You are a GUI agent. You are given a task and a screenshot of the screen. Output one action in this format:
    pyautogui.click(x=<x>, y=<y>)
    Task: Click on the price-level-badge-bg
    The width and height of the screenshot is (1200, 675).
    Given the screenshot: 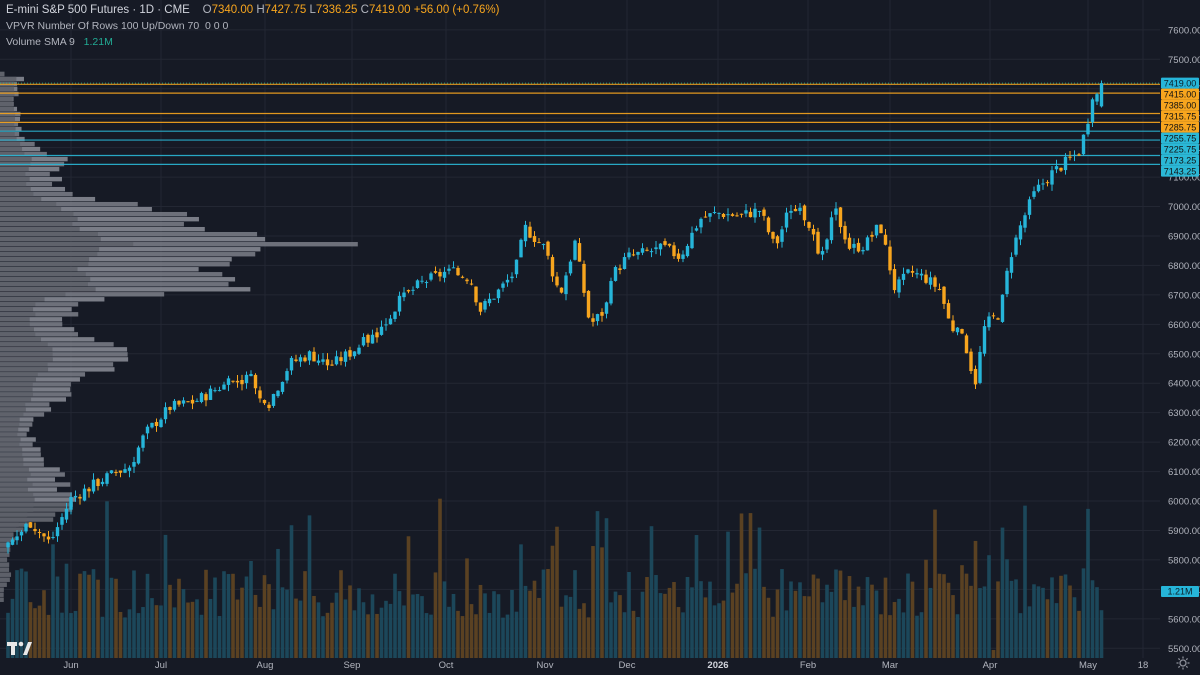 What is the action you would take?
    pyautogui.click(x=1180, y=116)
    